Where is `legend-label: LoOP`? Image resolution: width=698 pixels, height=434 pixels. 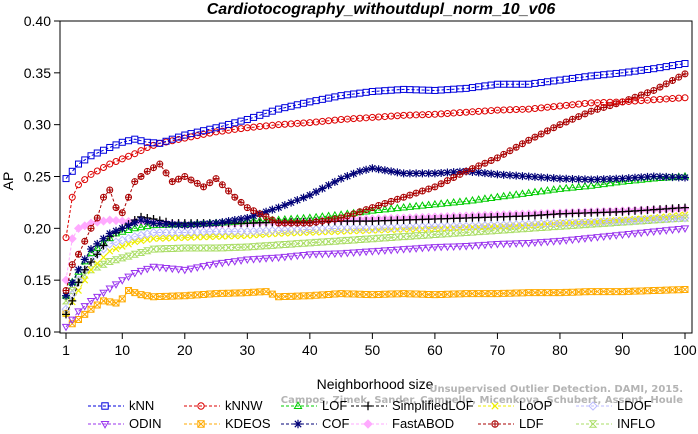 legend-label: LoOP is located at coordinates (535, 405).